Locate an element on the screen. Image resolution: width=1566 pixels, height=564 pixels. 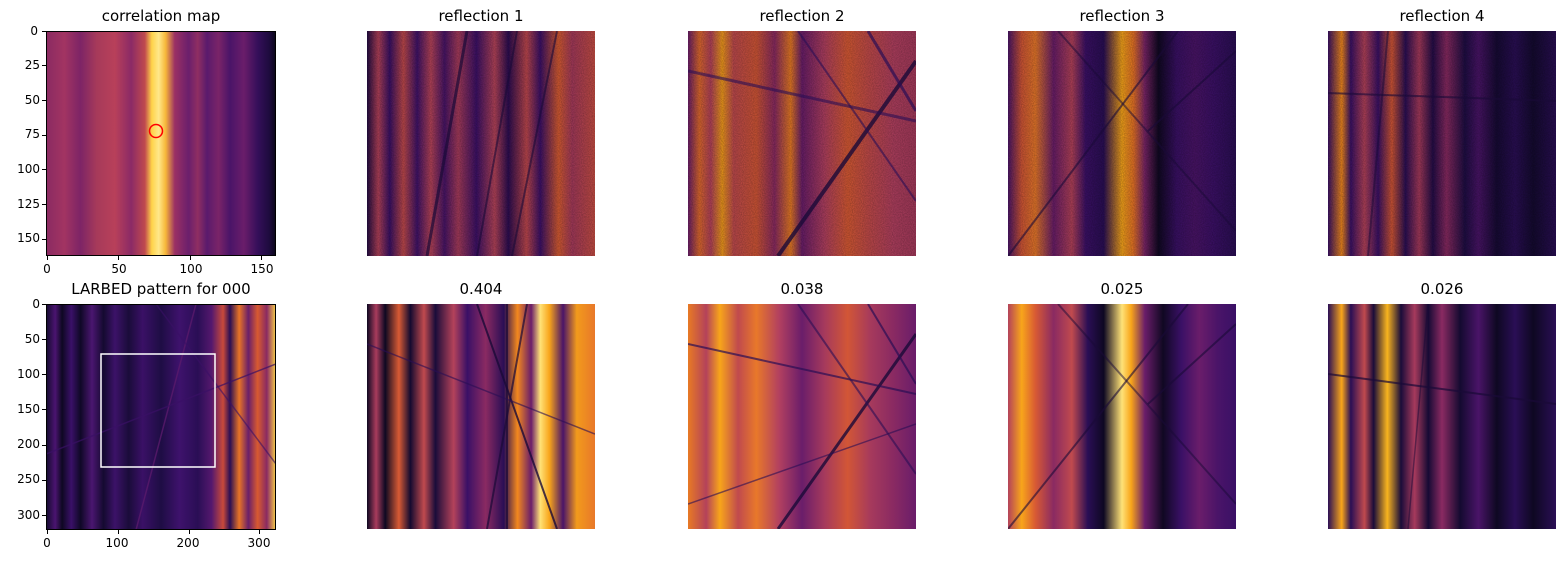
larbed-ytick-300: 300 is located at coordinates (28, 515).